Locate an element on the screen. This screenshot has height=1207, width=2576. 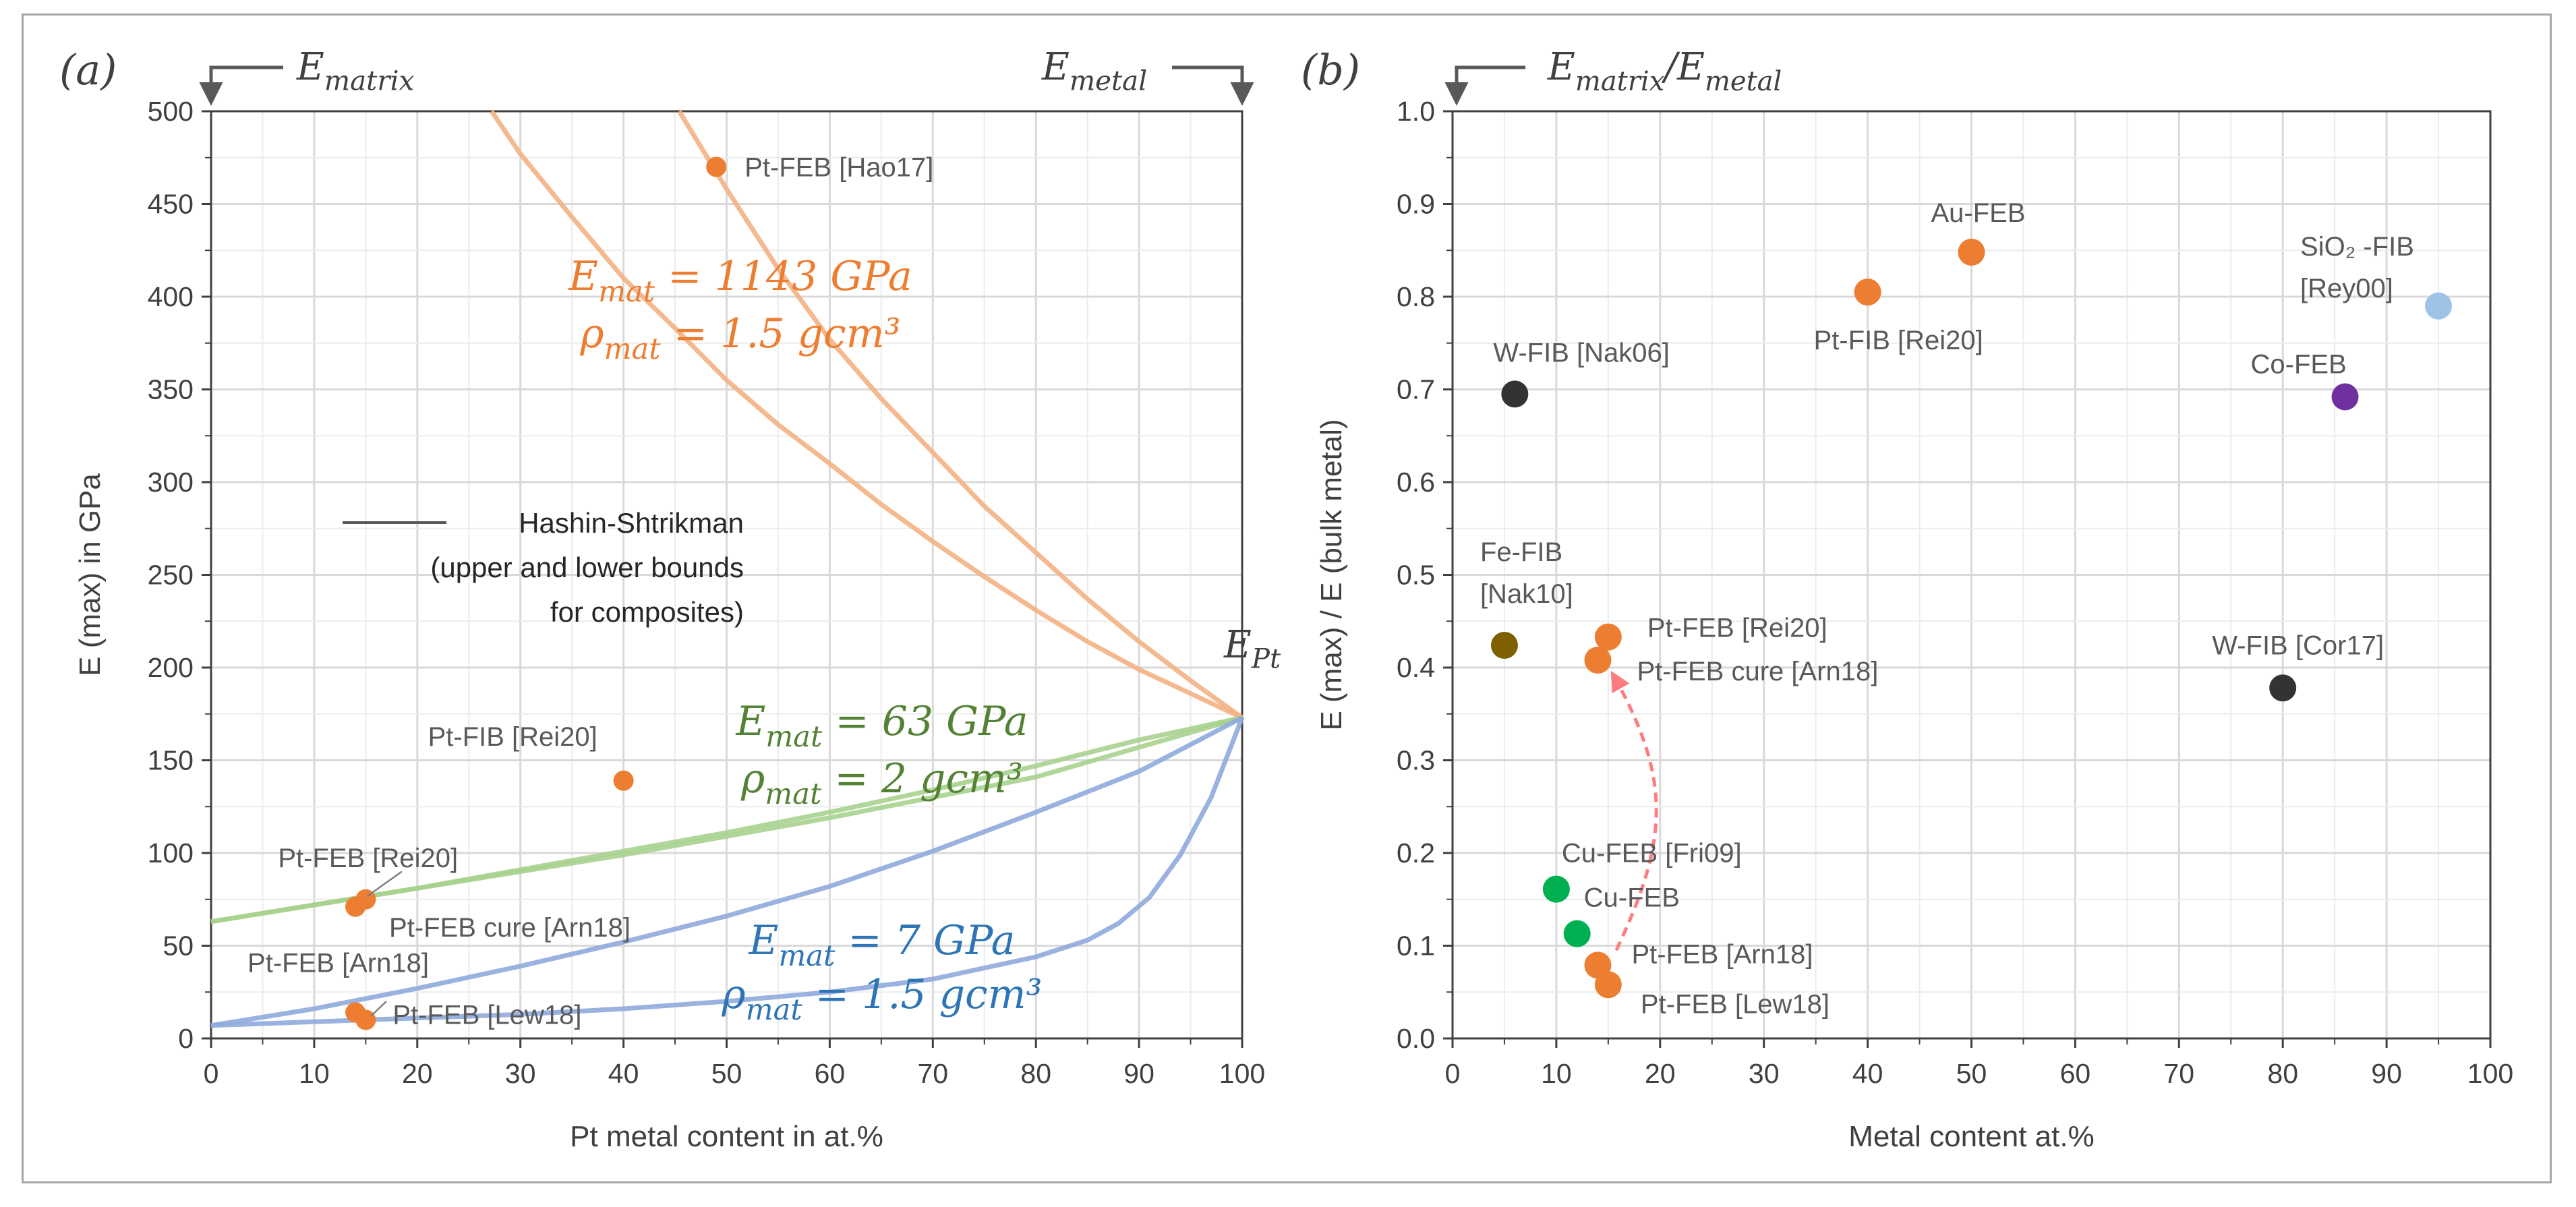
x-tick-label: 100 is located at coordinates (2490, 1074).